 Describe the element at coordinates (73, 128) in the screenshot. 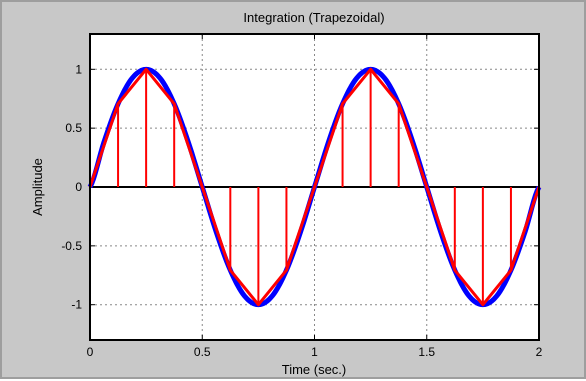

I see `y-tick-label: 0.5` at that location.